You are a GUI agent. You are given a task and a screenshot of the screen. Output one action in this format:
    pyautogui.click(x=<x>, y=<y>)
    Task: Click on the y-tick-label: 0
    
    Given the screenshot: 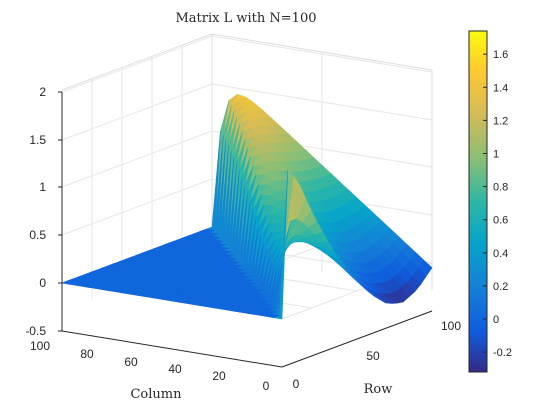 What is the action you would take?
    pyautogui.click(x=296, y=384)
    